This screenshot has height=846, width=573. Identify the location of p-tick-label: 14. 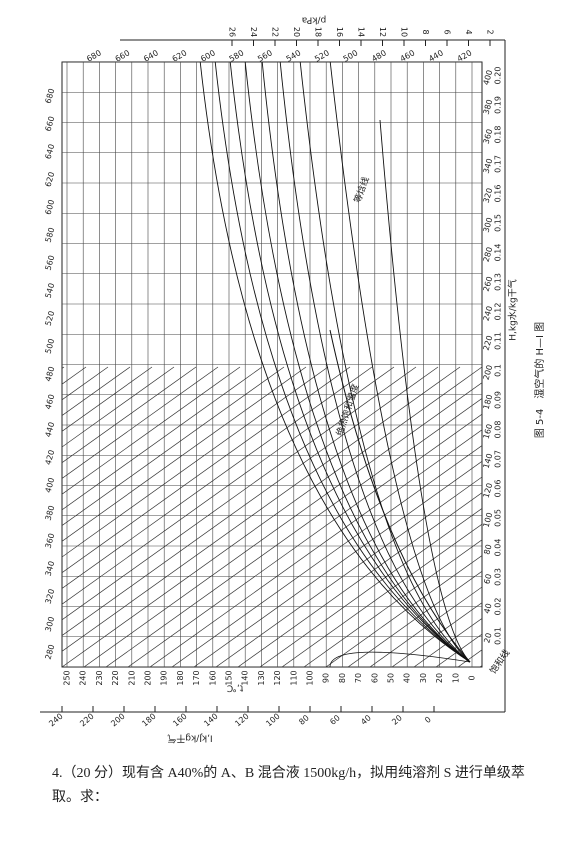
(361, 32).